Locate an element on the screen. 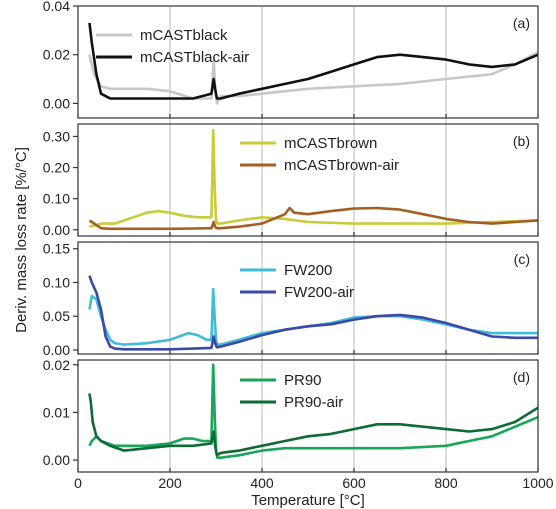  y-tick-label: 0.04 is located at coordinates (56, 7).